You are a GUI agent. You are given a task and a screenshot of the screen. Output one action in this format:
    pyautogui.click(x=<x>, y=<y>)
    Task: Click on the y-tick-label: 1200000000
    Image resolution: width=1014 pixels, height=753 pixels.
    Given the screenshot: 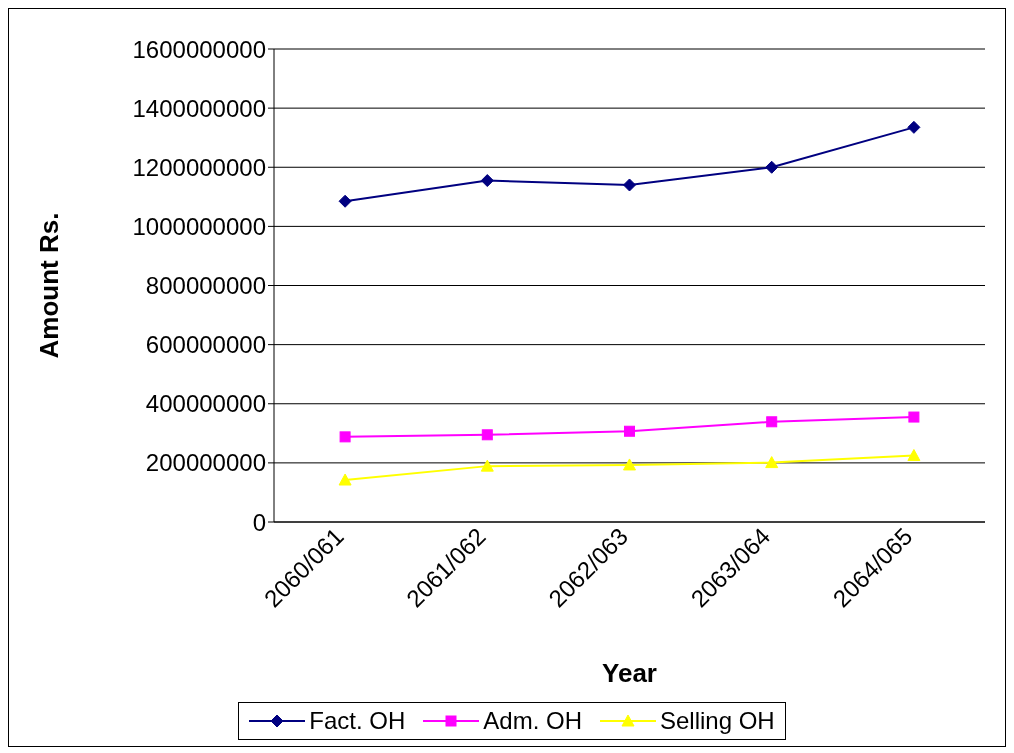 What is the action you would take?
    pyautogui.click(x=199, y=167)
    